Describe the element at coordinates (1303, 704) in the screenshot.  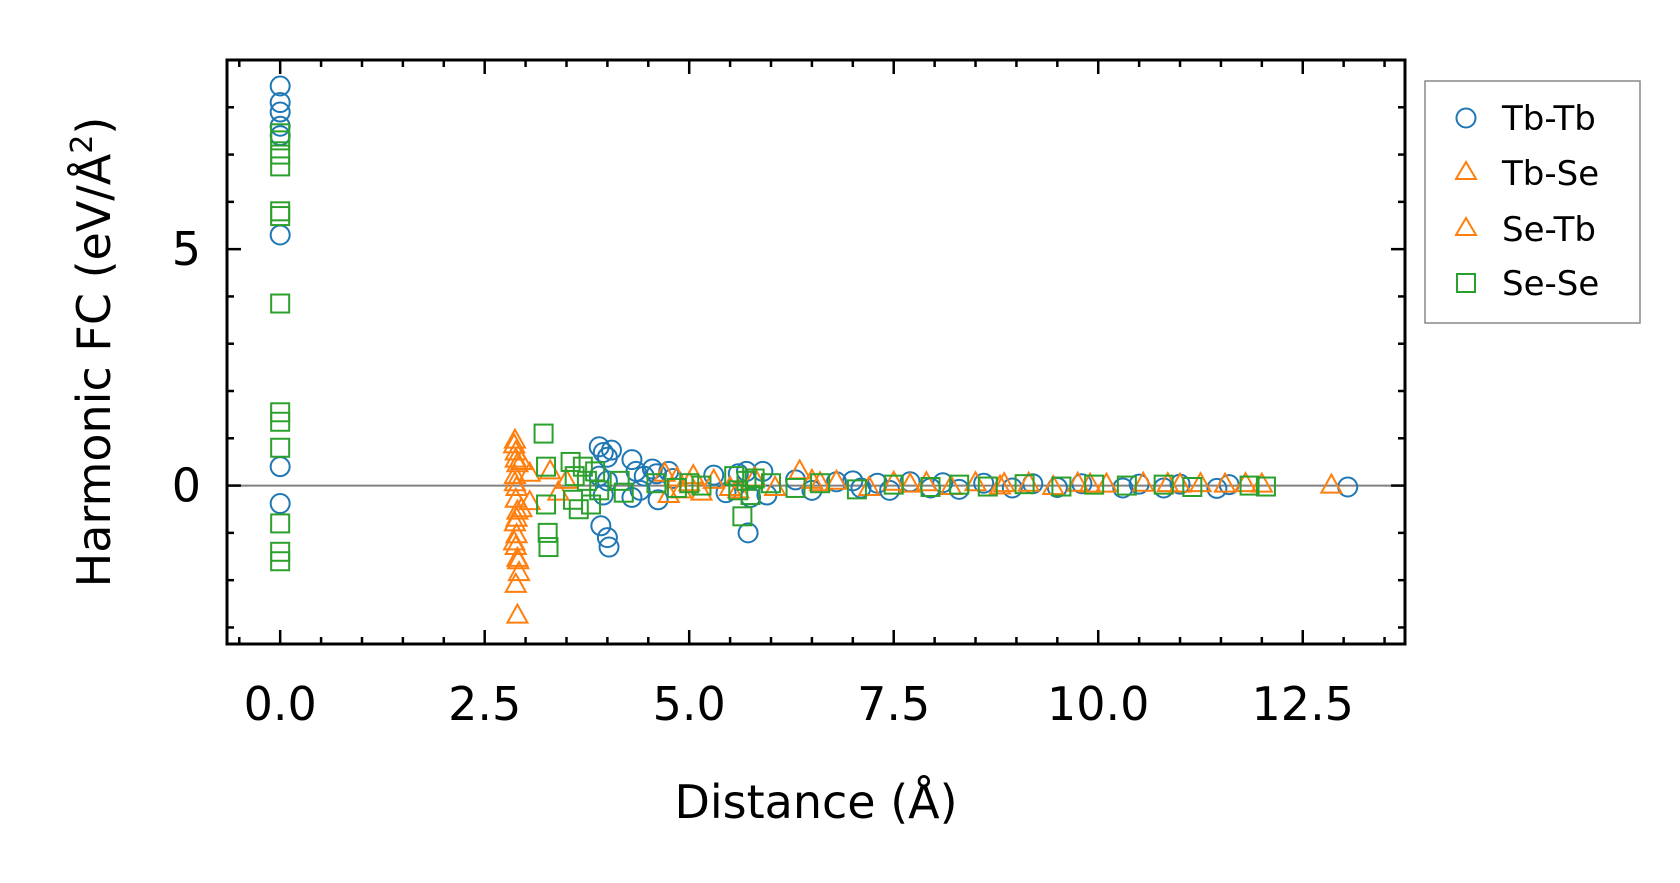
I see `x-tick-label: 12.5` at that location.